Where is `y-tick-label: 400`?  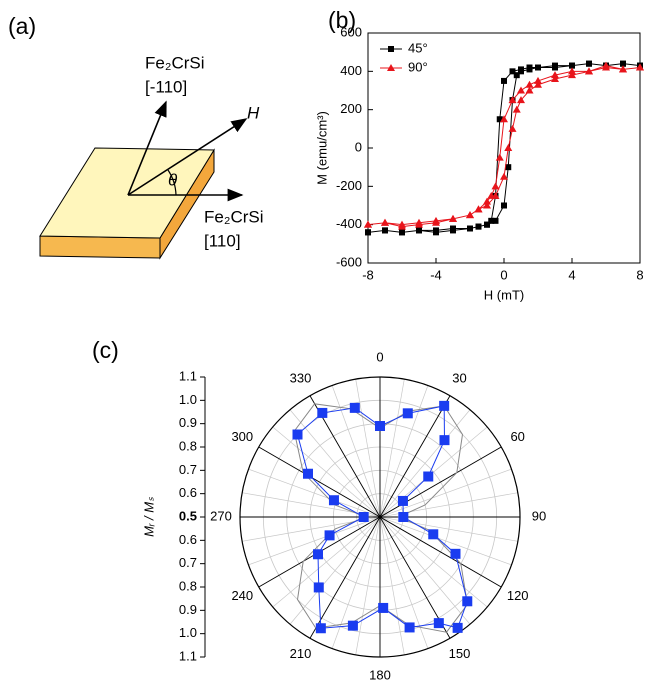
y-tick-label: 400 is located at coordinates (351, 70).